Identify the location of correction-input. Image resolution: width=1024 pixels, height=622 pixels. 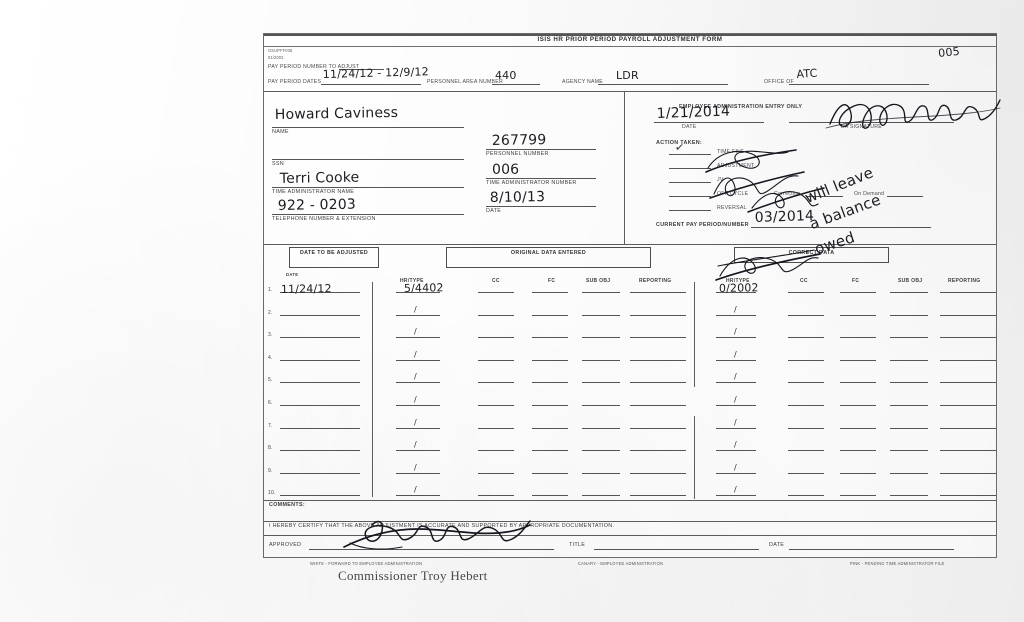
(825, 196).